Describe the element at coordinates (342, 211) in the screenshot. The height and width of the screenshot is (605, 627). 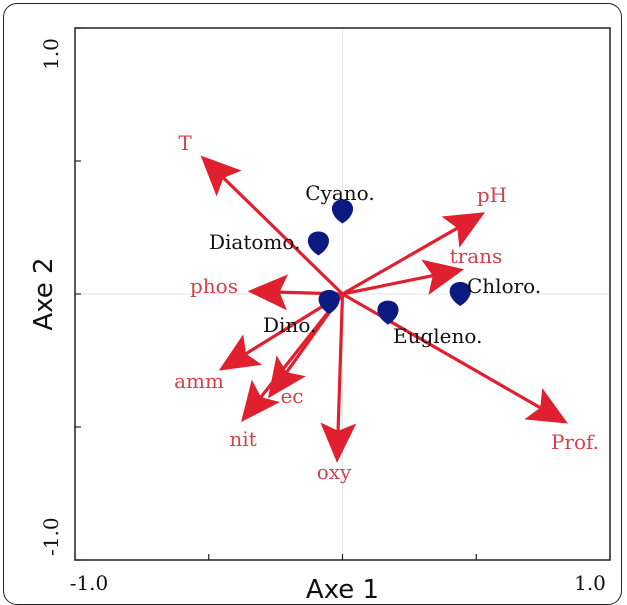
I see `species-point-cyano` at that location.